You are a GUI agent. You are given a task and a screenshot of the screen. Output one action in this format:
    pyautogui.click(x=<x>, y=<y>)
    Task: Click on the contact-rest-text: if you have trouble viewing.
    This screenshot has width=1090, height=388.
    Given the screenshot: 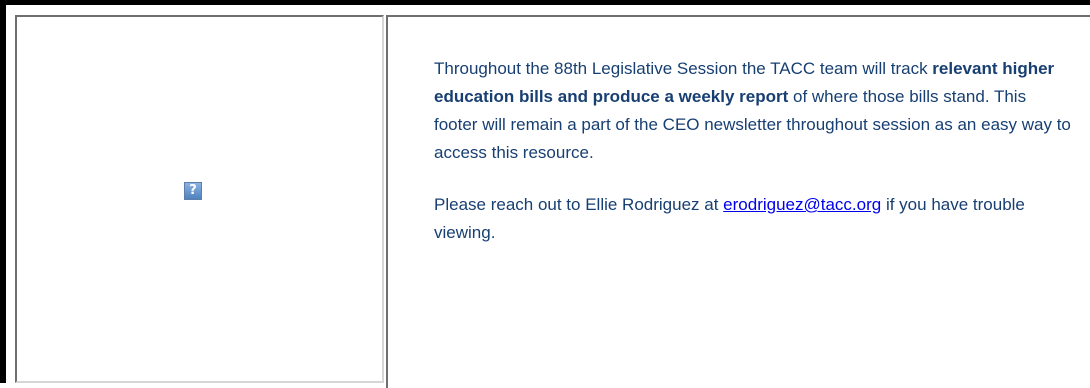 What is the action you would take?
    pyautogui.click(x=729, y=218)
    